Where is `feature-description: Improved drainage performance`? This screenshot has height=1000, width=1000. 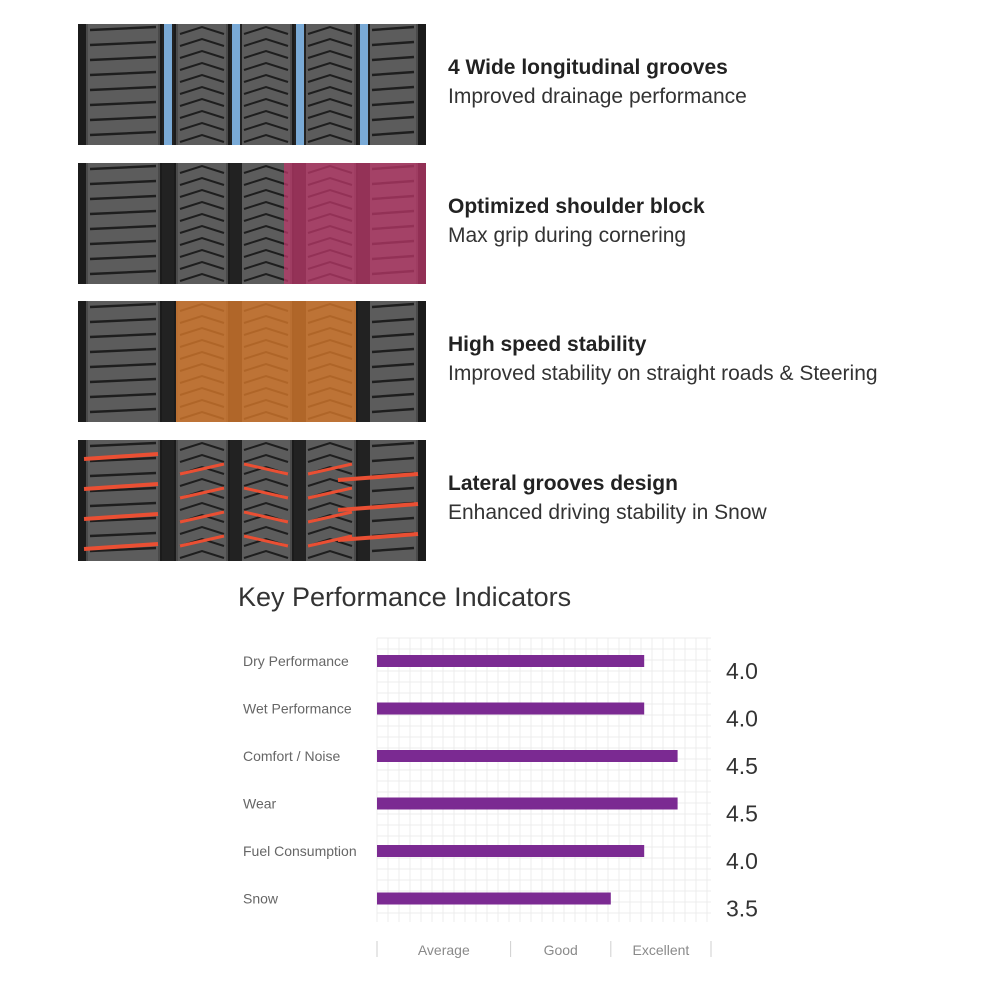 feature-description: Improved drainage performance is located at coordinates (597, 96).